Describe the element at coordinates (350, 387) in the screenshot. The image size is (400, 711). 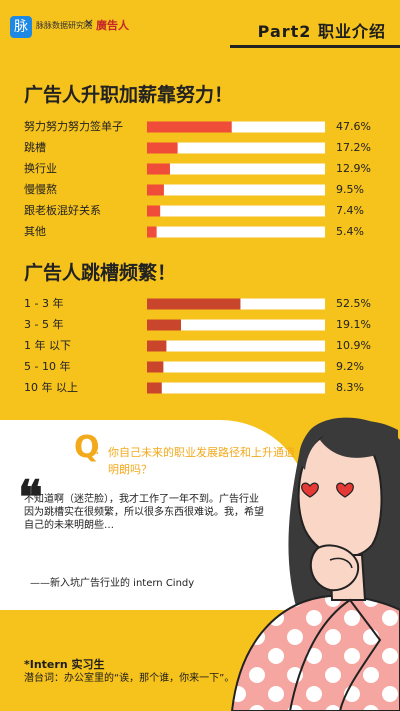
I see `chart2-value-label: 8.3%` at that location.